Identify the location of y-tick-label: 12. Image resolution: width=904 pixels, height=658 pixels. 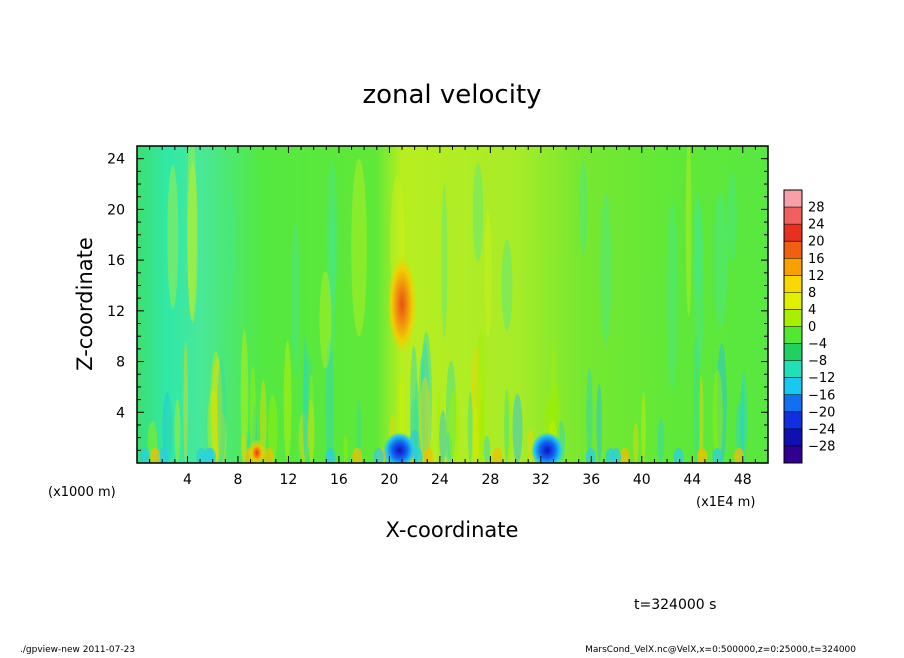
(116, 312).